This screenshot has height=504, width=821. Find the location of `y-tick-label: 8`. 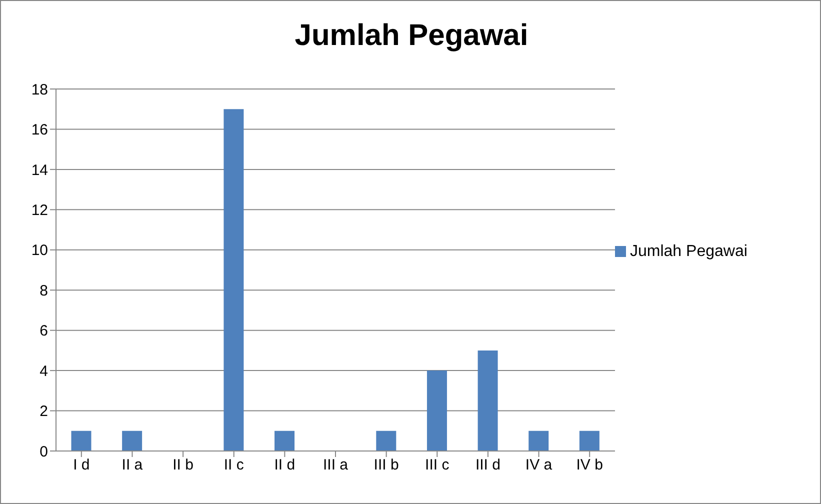

y-tick-label: 8 is located at coordinates (44, 291).